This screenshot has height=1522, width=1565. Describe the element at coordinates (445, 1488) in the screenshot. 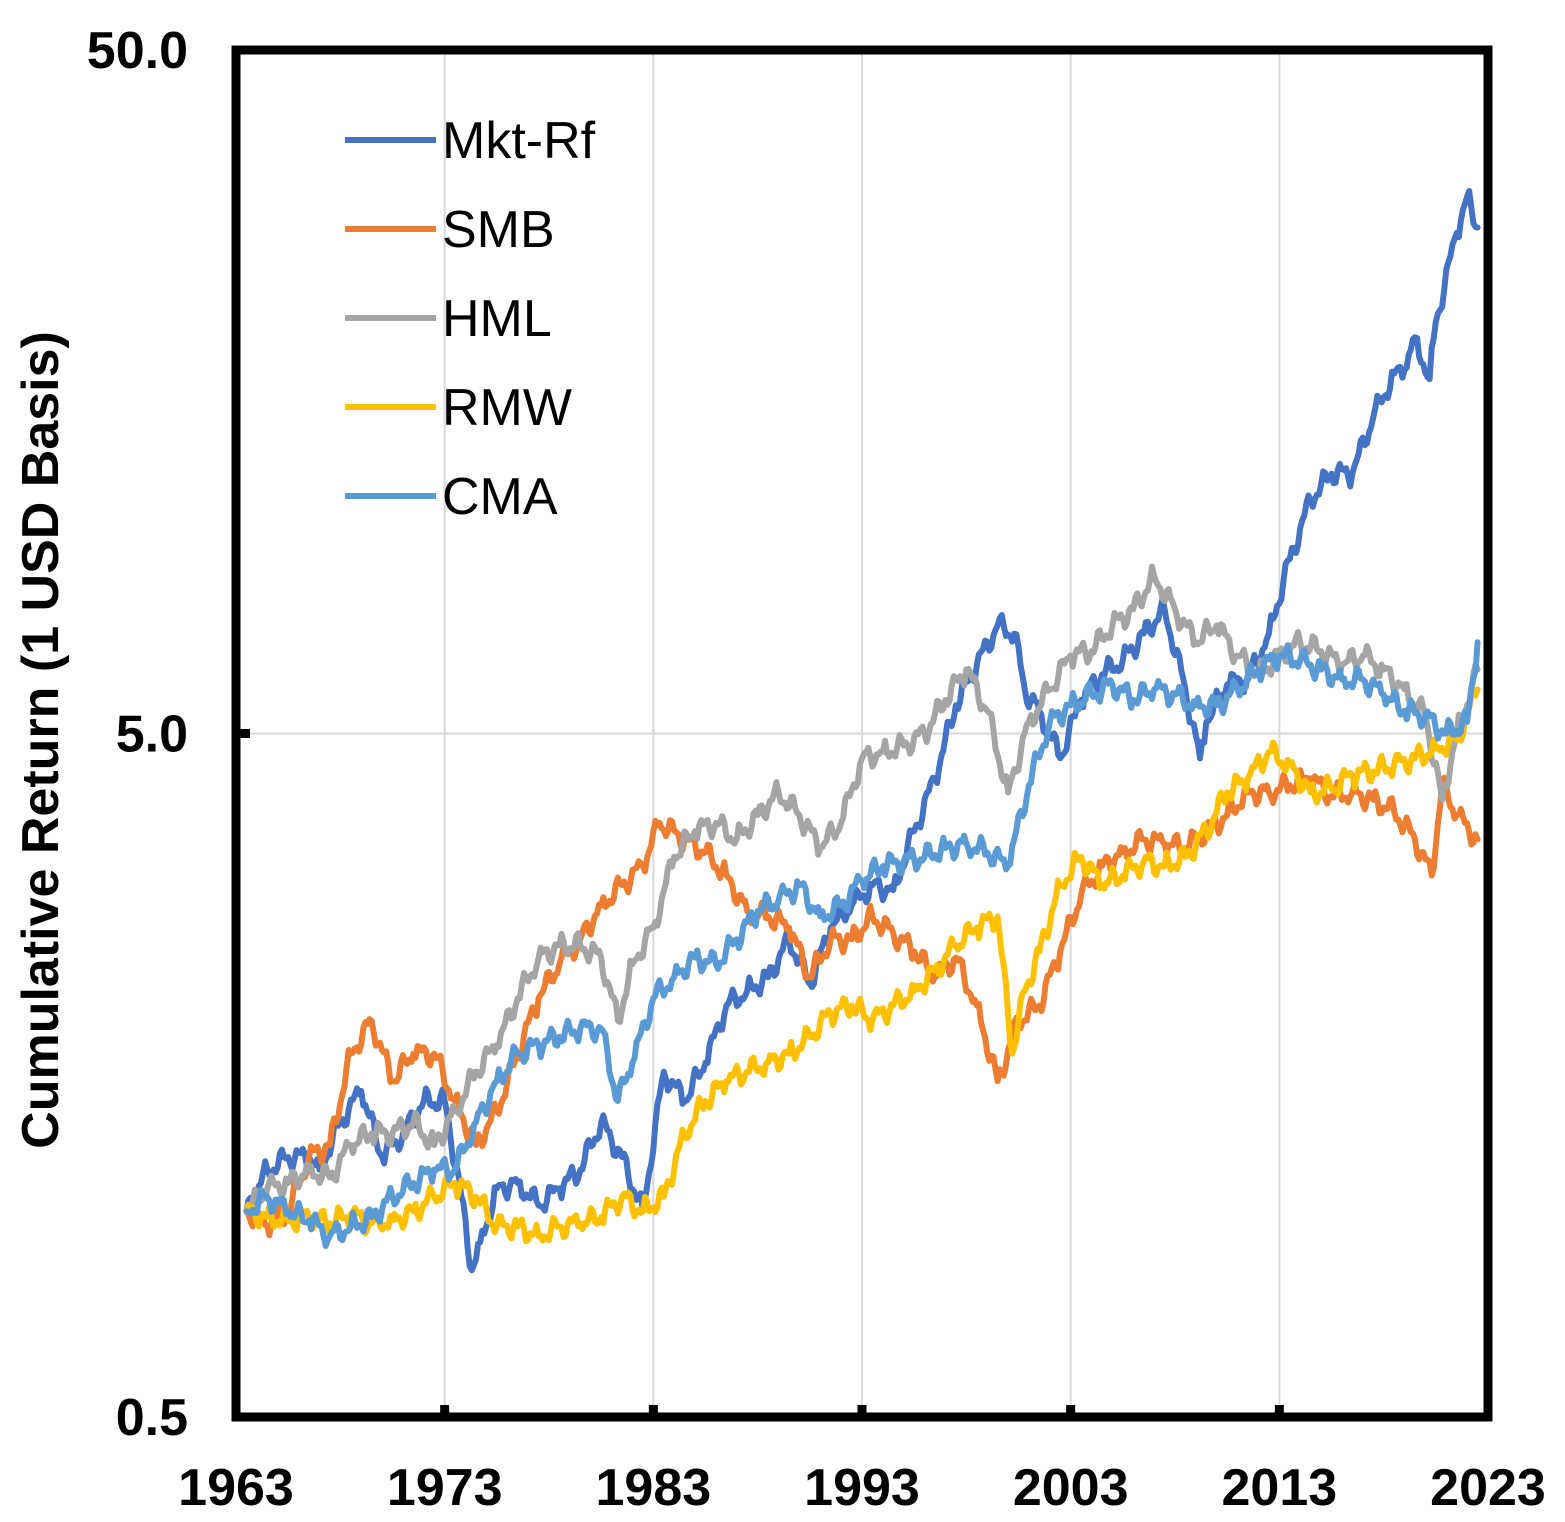

I see `x-tick-label-1973: 1973` at that location.